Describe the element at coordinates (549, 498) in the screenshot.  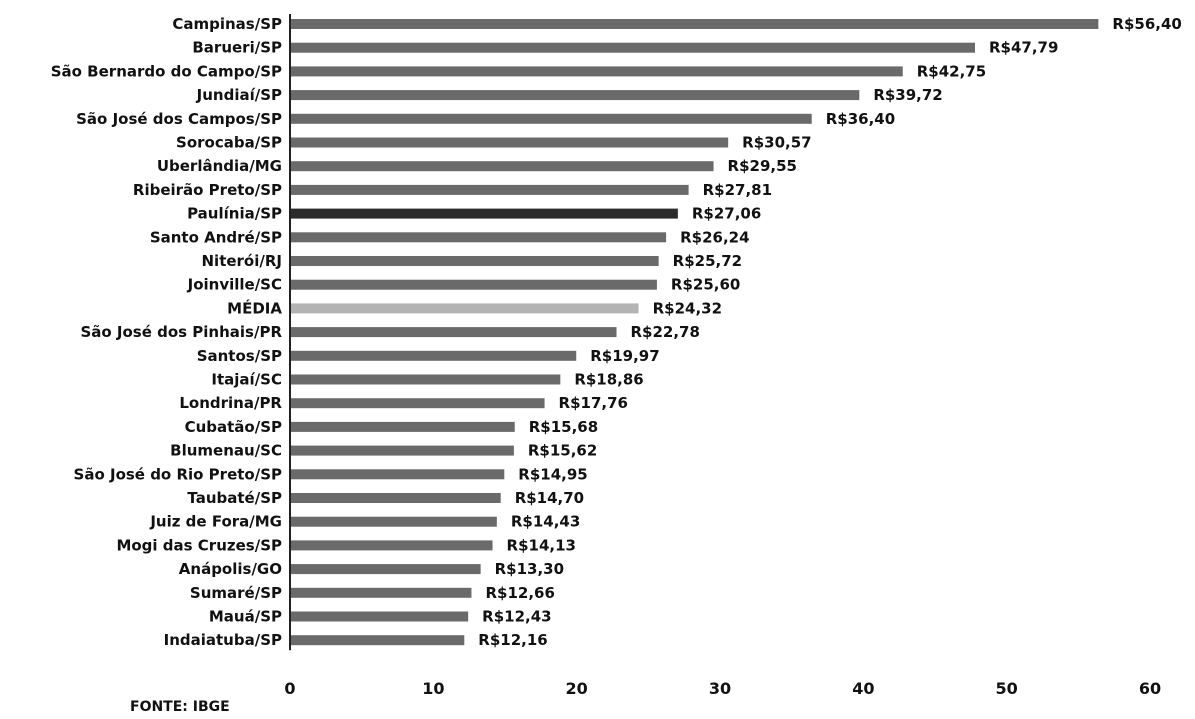
I see `value-label: R$14,70` at that location.